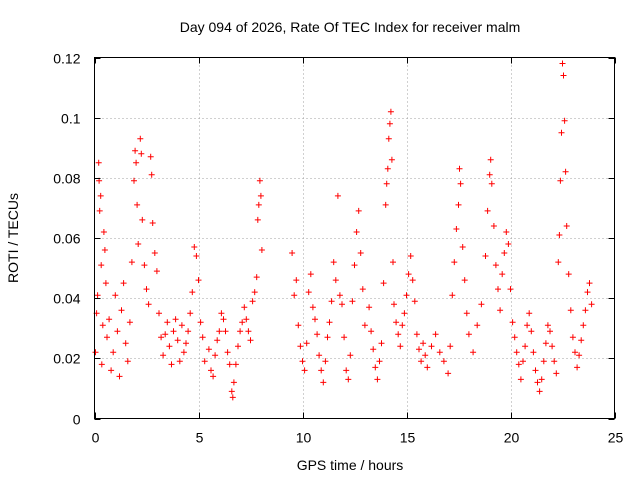  Describe the element at coordinates (66, 299) in the screenshot. I see `y-tick-label: 0.04` at that location.